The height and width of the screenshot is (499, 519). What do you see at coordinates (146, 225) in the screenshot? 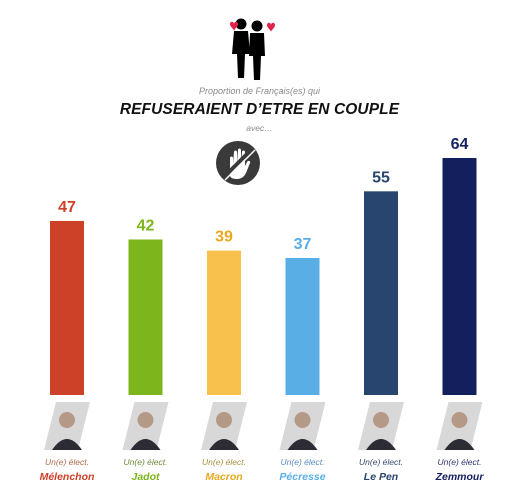
I see `data-label: 42` at bounding box center [146, 225].